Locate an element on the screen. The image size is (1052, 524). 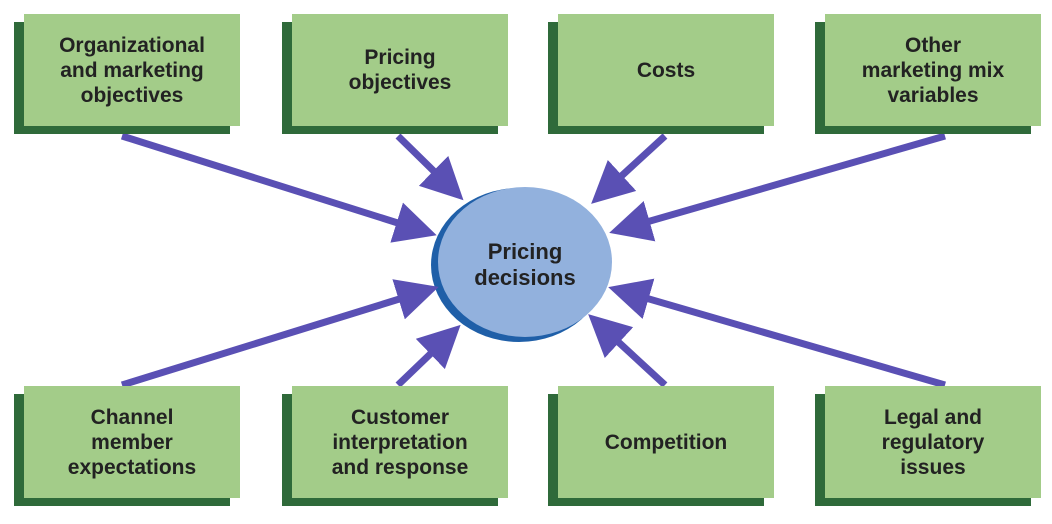
arrow-comp is located at coordinates (628, 351).